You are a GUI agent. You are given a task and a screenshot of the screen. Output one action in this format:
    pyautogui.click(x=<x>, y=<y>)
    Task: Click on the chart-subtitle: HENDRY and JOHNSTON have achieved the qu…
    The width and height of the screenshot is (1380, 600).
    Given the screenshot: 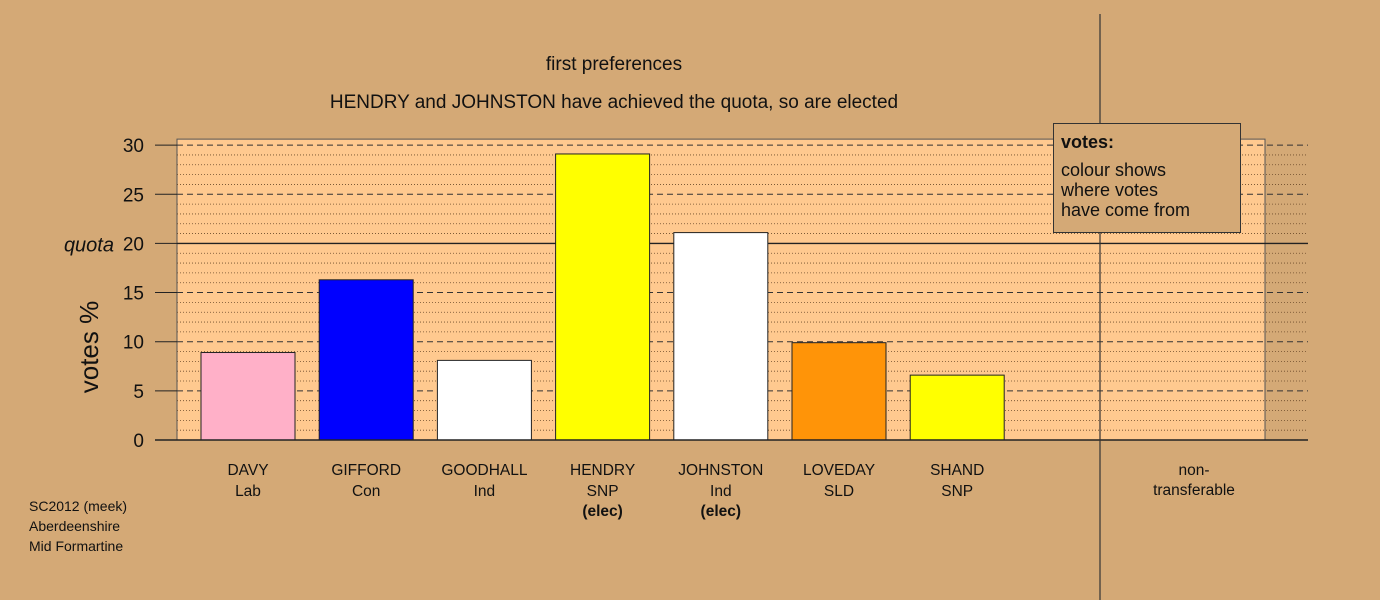 What is the action you would take?
    pyautogui.click(x=614, y=102)
    